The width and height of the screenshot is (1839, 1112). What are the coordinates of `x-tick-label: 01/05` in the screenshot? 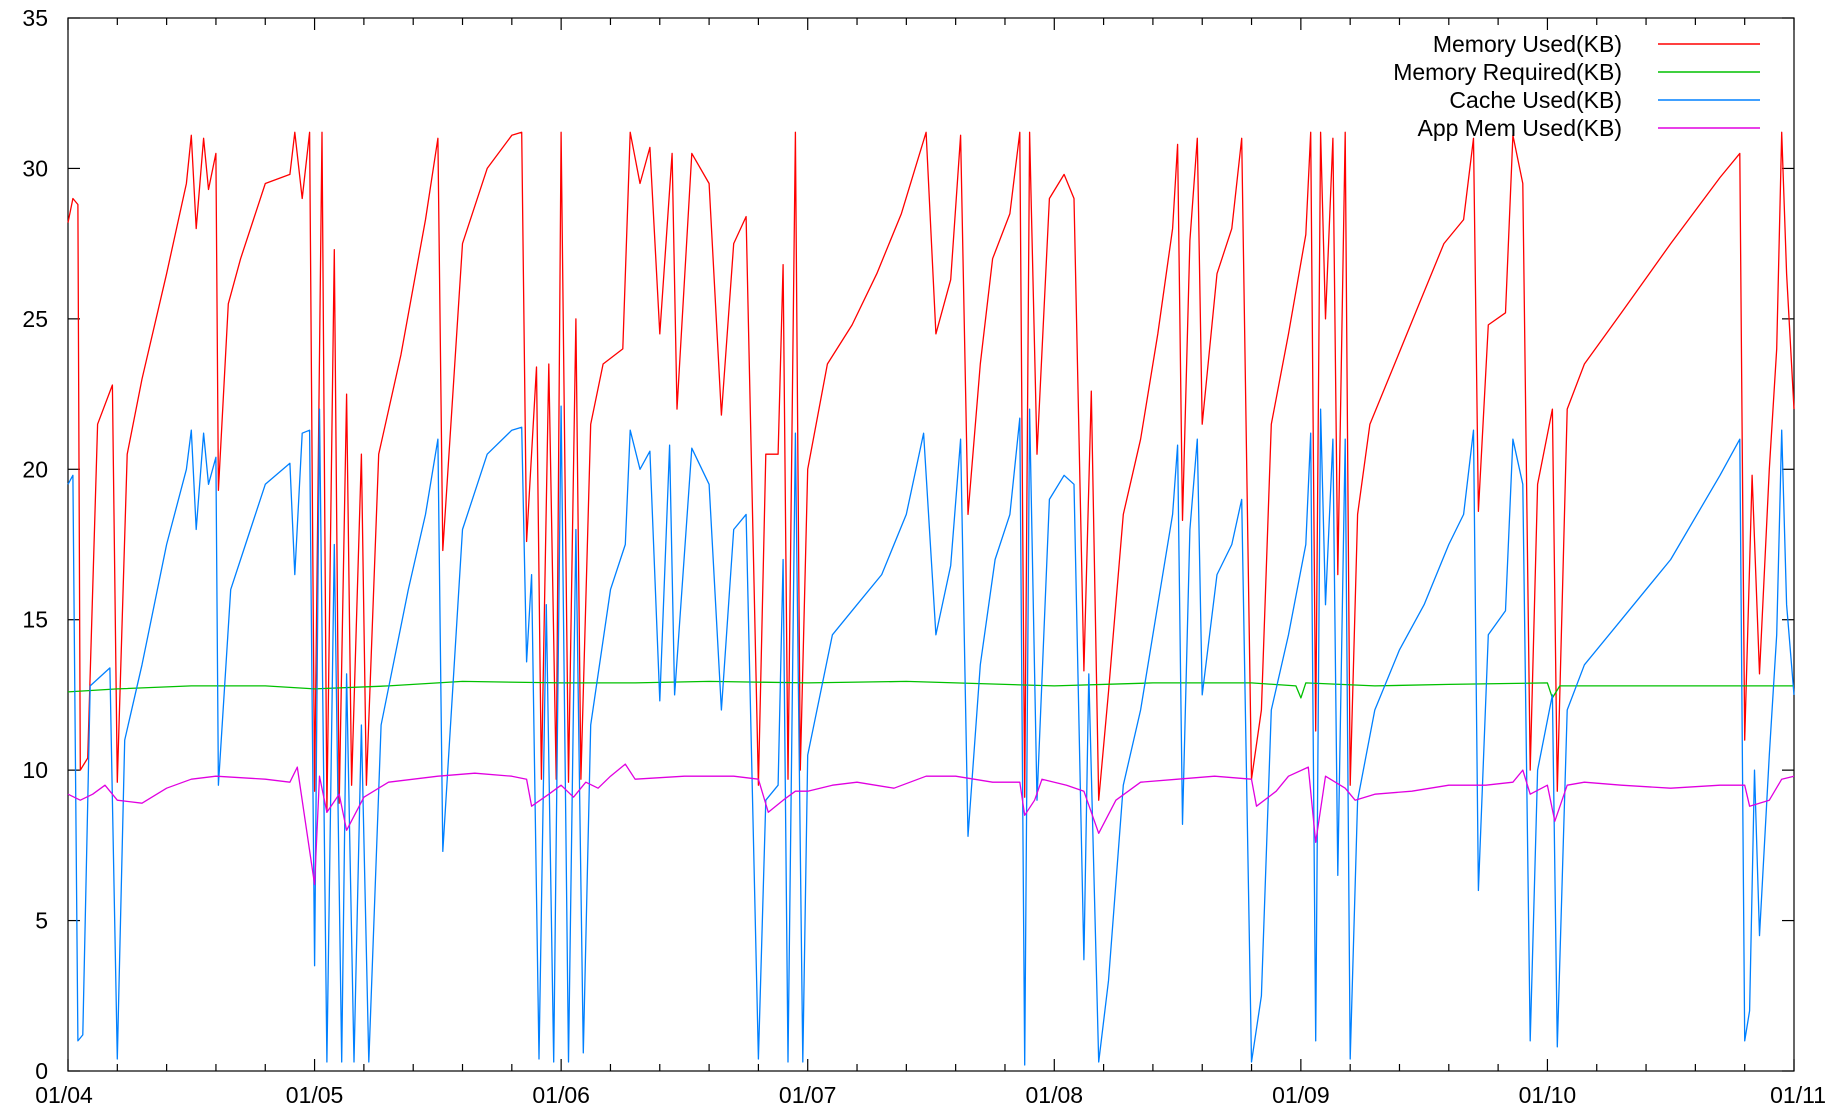 It's located at (315, 1095).